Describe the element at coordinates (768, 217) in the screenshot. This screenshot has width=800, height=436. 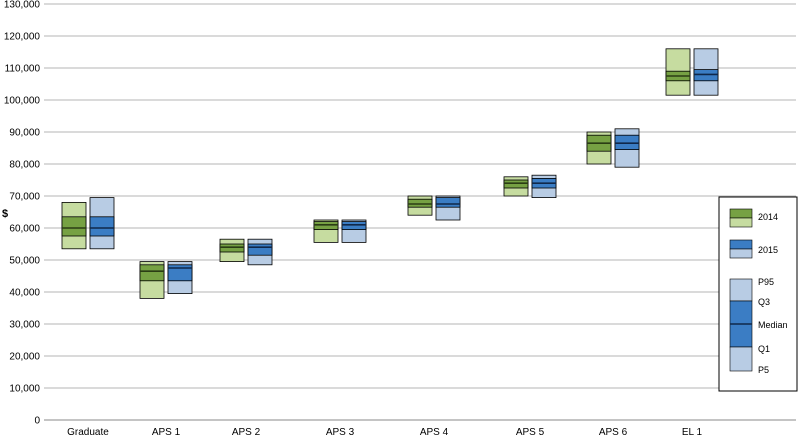
I see `legend-series-label: 2014` at that location.